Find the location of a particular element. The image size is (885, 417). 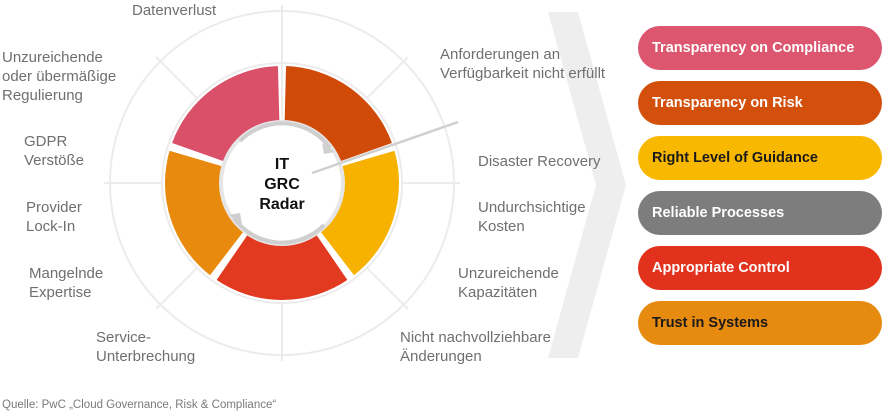

risk-label-expertise: Mangelnde Expertise is located at coordinates (66, 283).